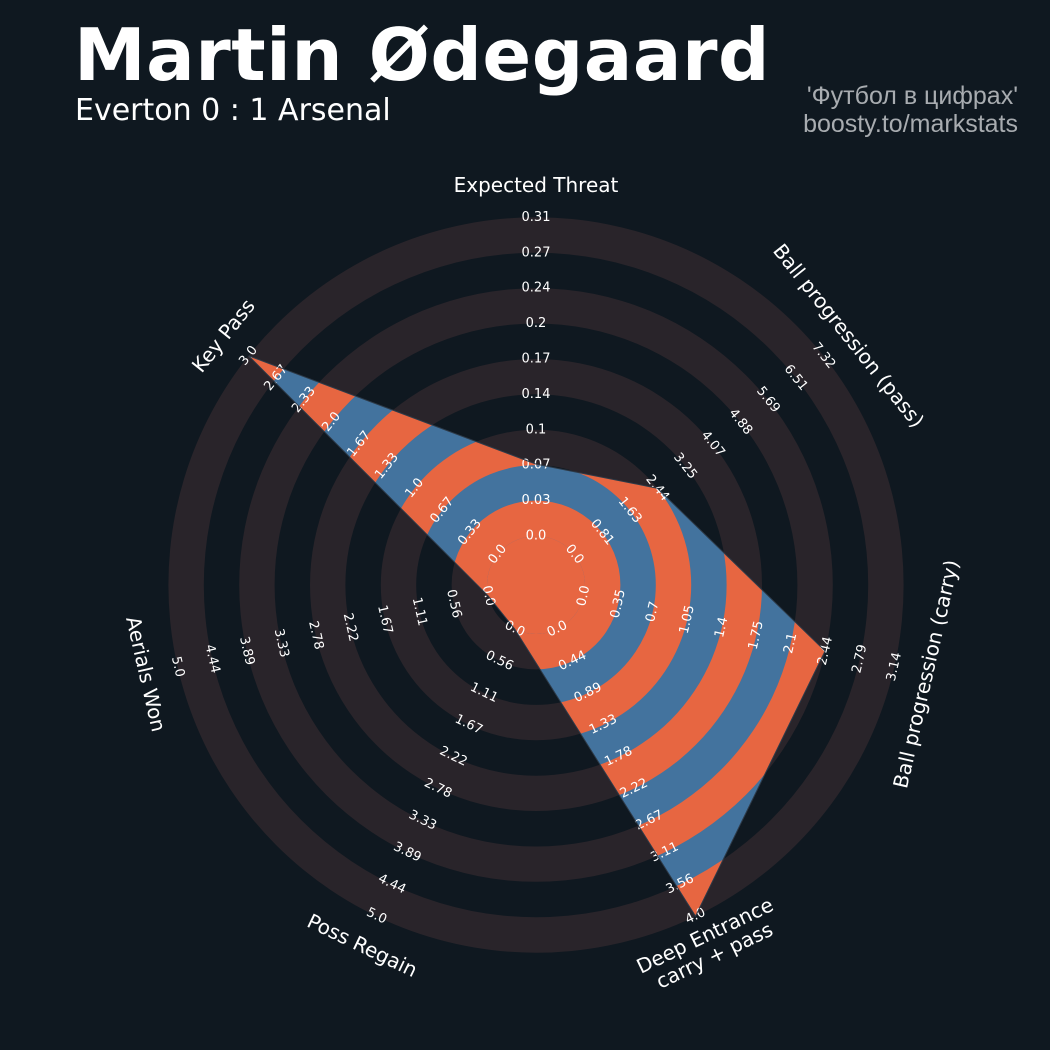 This screenshot has height=1050, width=1050. What do you see at coordinates (536, 394) in the screenshot?
I see `tick-label: 0.14` at bounding box center [536, 394].